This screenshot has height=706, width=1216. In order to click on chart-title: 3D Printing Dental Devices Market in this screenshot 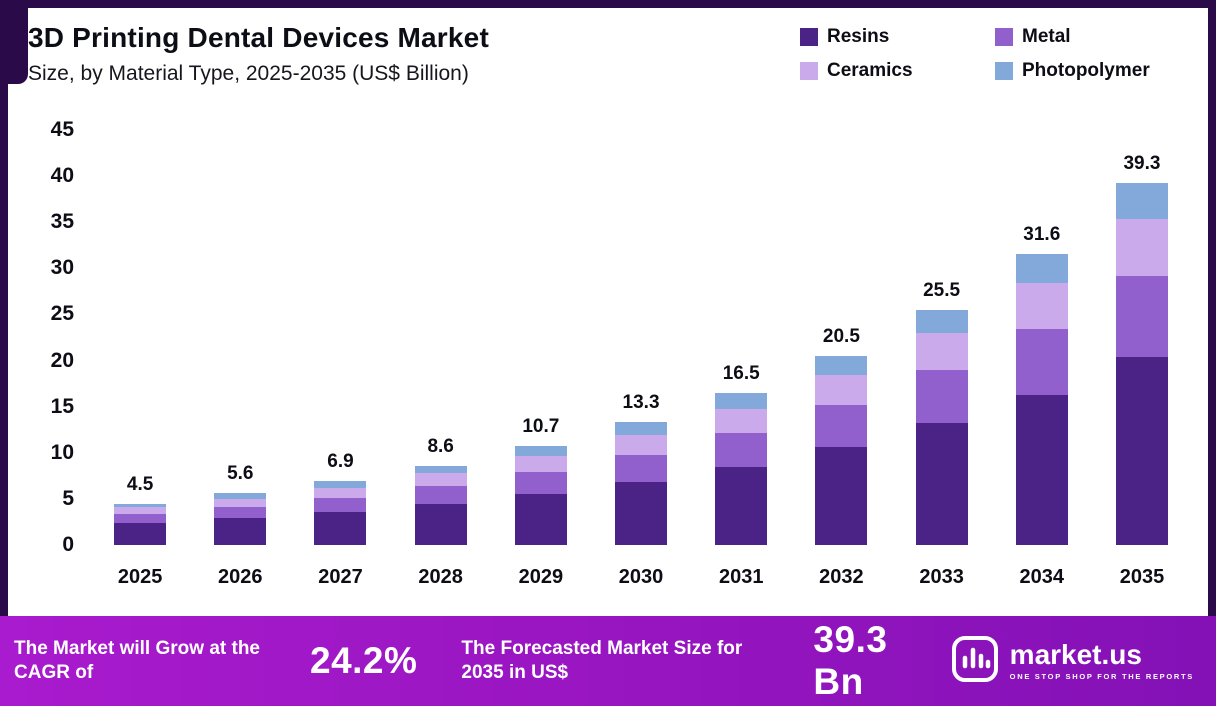, I will do `click(258, 37)`.